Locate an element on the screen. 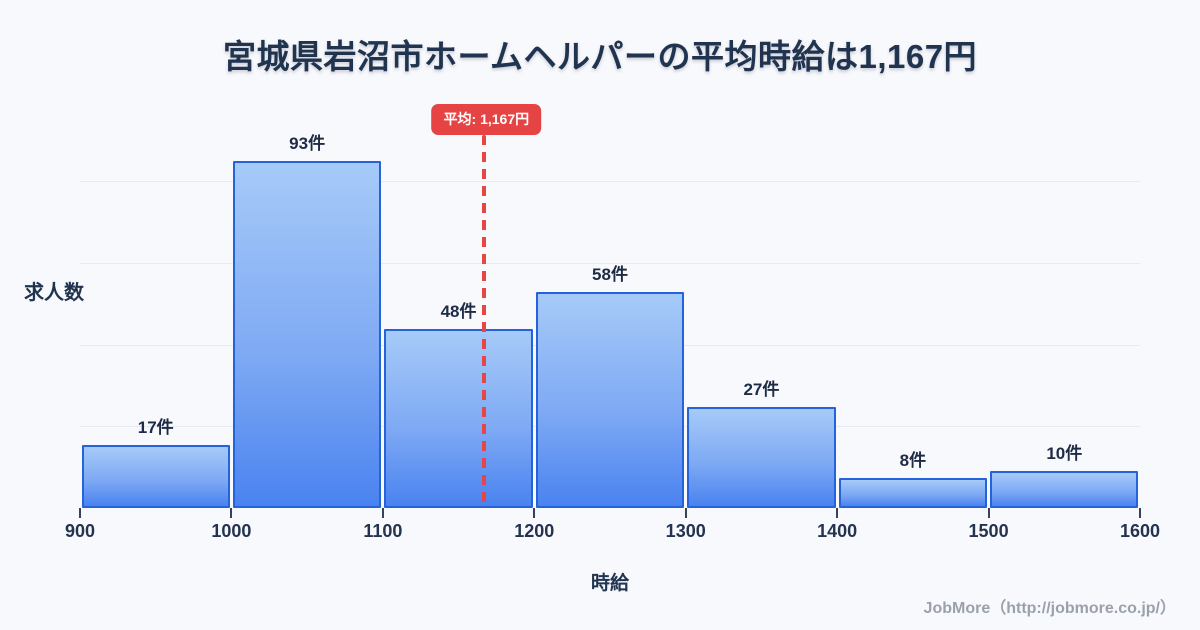  x-tick-label: 1600 is located at coordinates (1140, 531).